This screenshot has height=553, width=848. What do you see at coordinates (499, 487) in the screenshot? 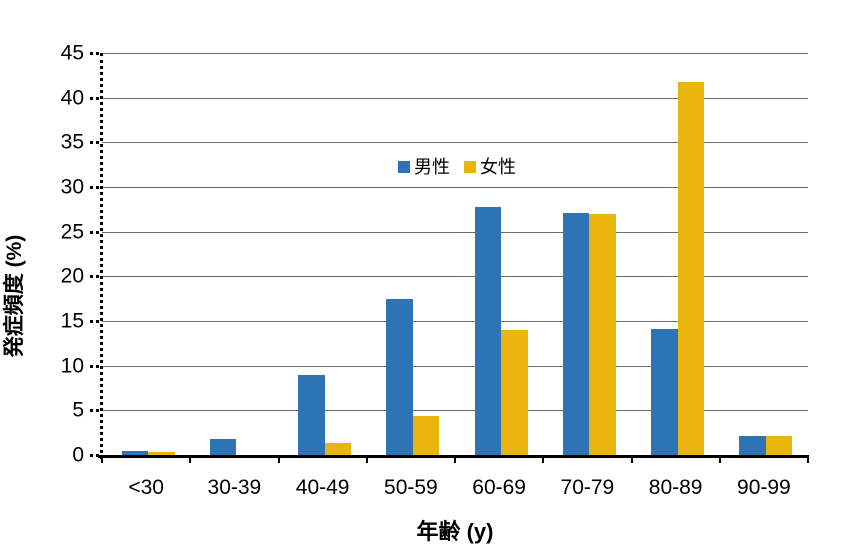
I see `x-tick-label: 60-69` at bounding box center [499, 487].